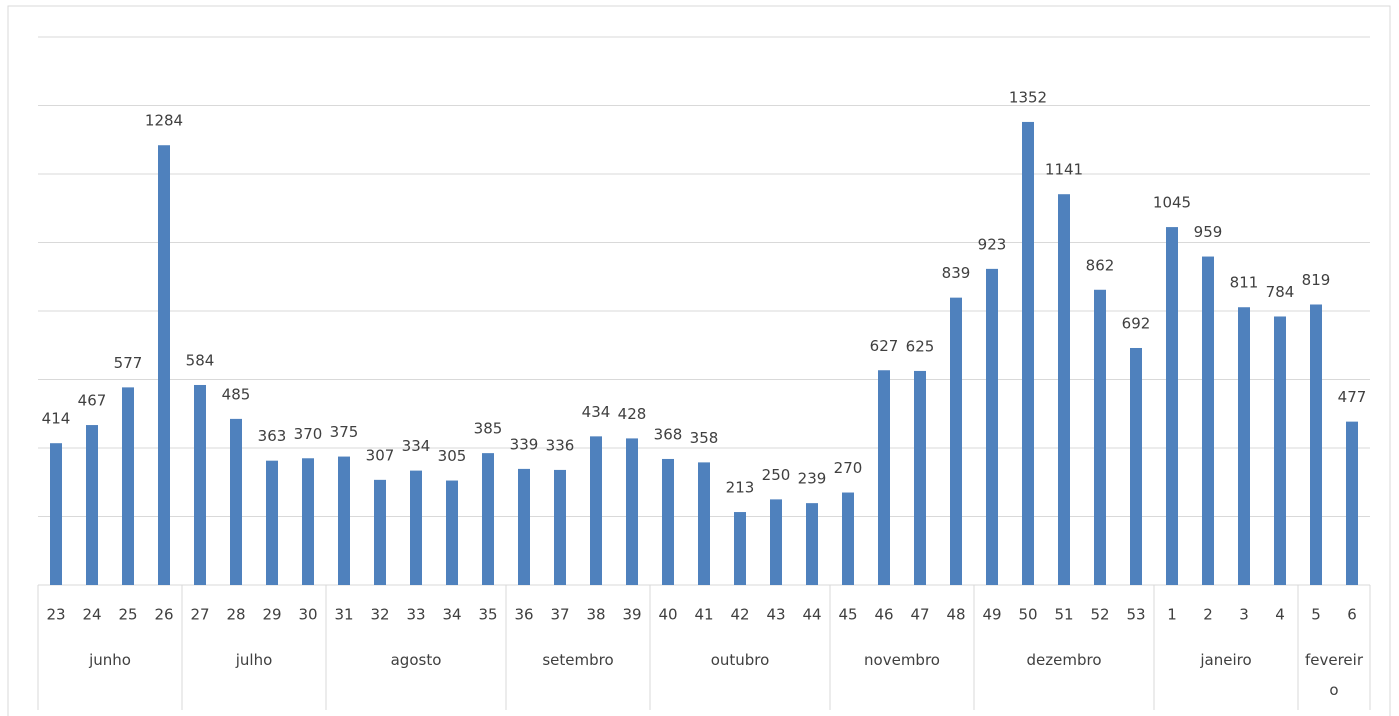 The height and width of the screenshot is (716, 1399). Describe the element at coordinates (811, 615) in the screenshot. I see `x-tick-label: 44` at that location.